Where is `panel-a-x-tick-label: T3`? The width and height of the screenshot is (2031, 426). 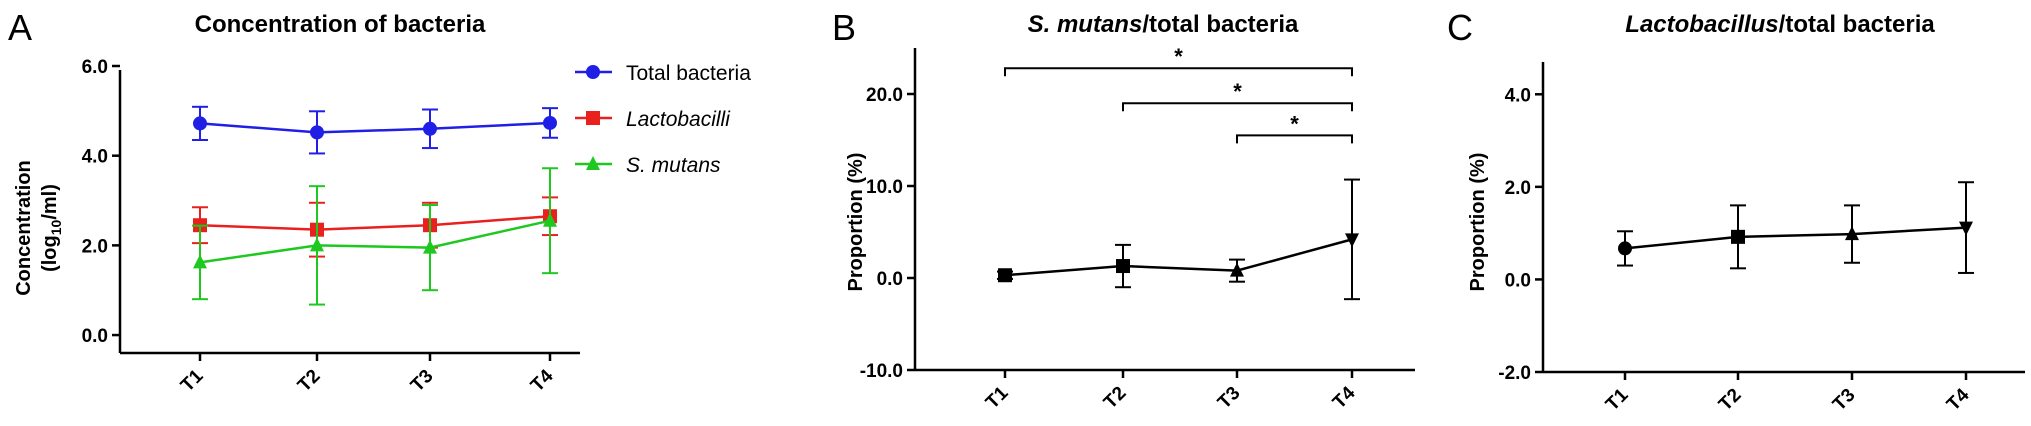 panel-a-x-tick-label: T3 is located at coordinates (422, 381).